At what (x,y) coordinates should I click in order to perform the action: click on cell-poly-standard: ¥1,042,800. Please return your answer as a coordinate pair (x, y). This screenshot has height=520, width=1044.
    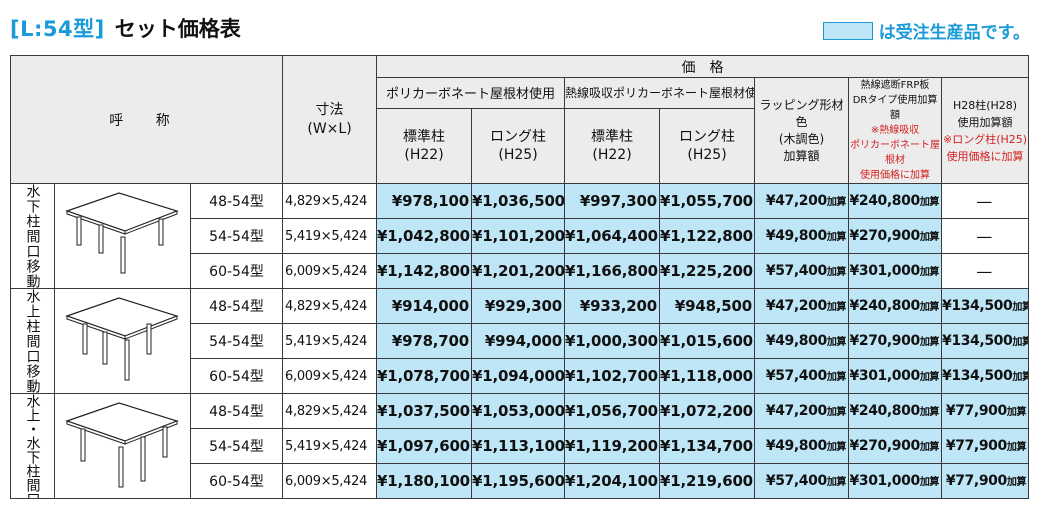
    Looking at the image, I should click on (424, 236).